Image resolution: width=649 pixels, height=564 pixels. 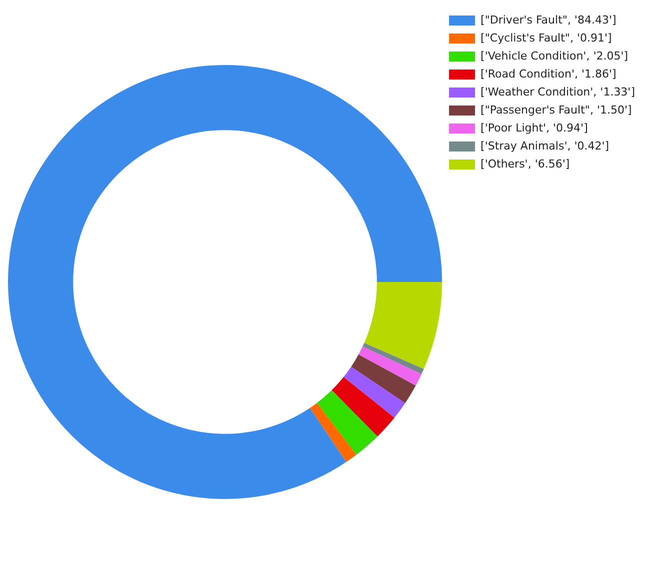 I want to click on legend-label: ['Stray Animals', '0.42'], so click(x=545, y=145).